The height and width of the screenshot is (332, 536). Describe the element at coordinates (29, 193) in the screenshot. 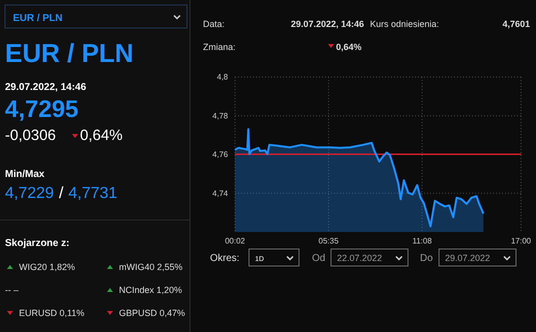

I see `text: 4,7229` at that location.